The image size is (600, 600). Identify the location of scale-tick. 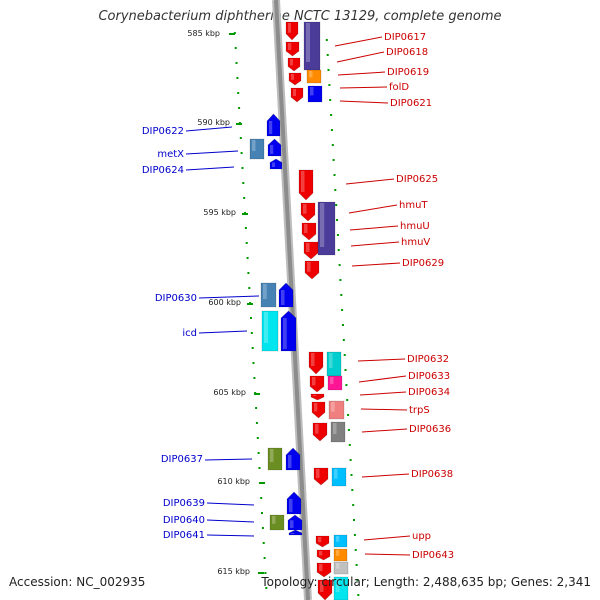
(232, 34).